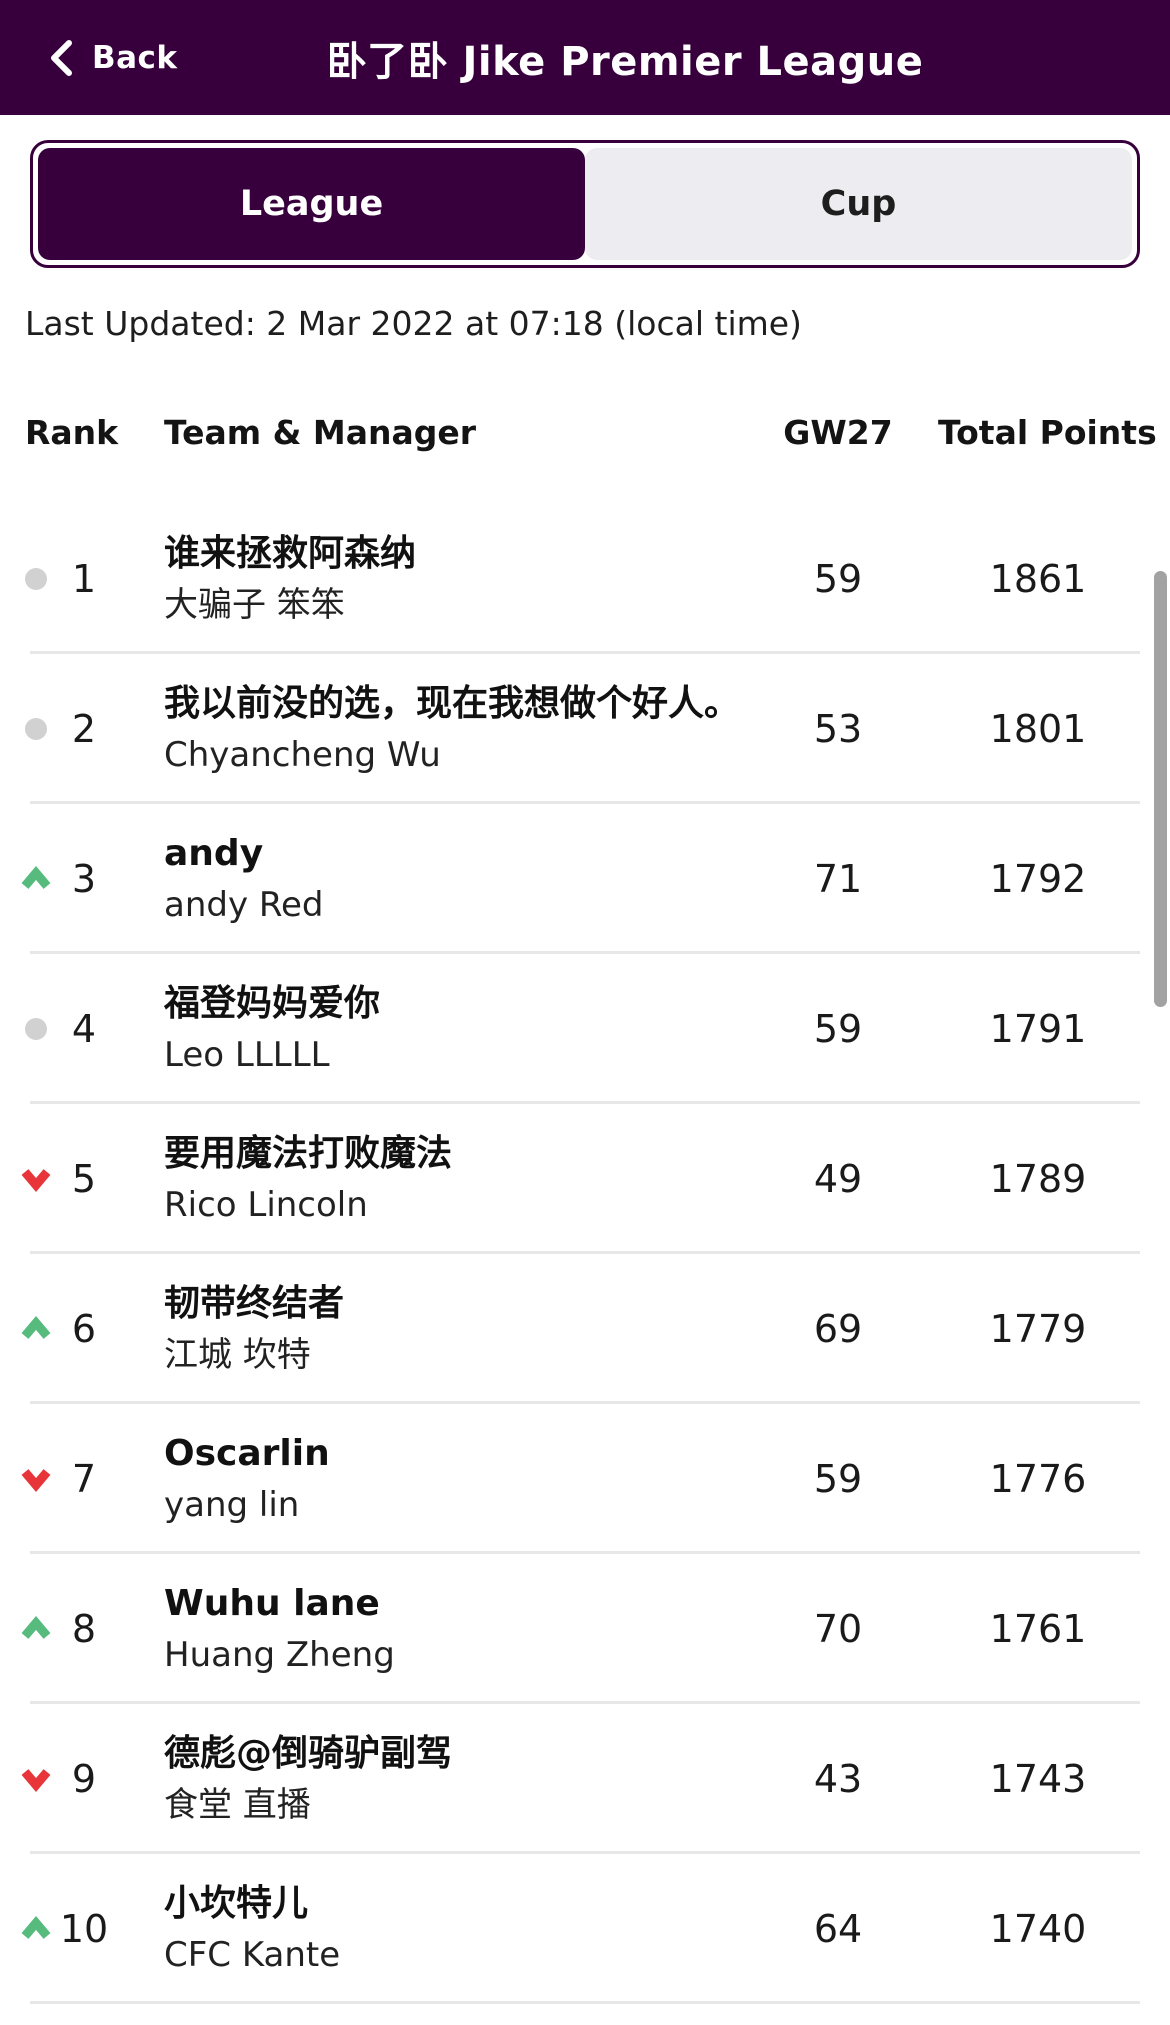 The height and width of the screenshot is (2025, 1170). I want to click on total-points: 1789, so click(1038, 1179).